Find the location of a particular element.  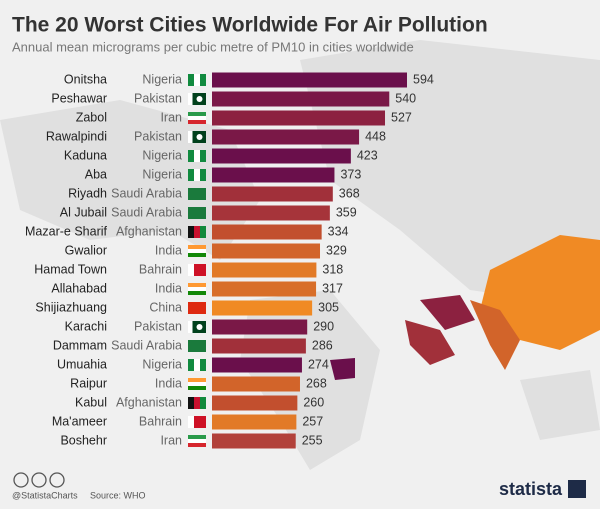

city-label: Dammam is located at coordinates (80, 345).